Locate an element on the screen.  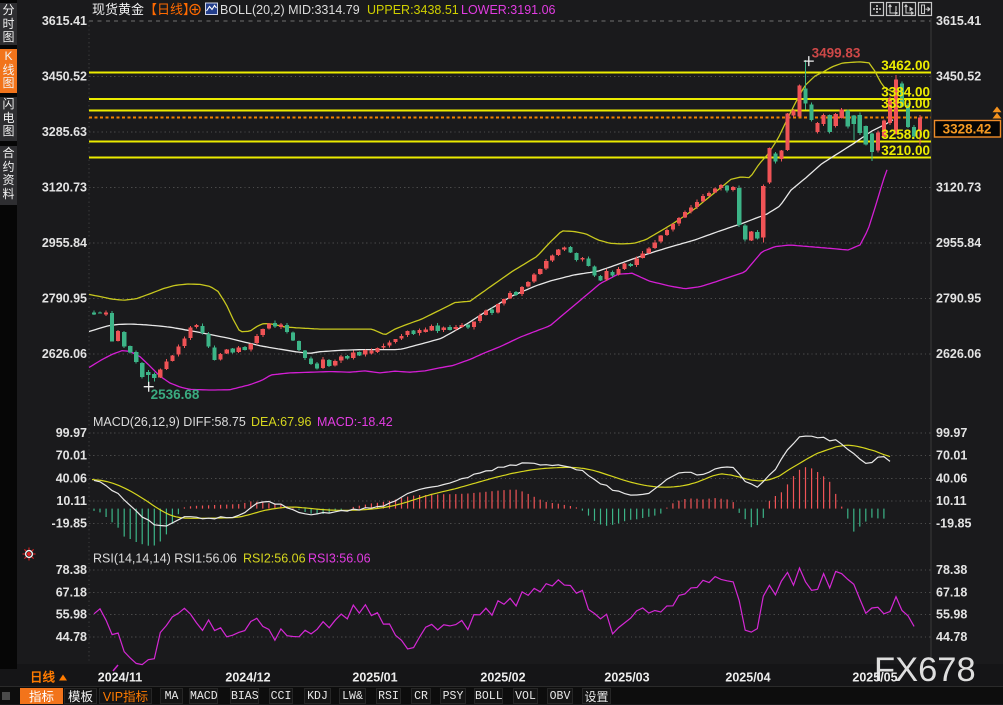
svg-text: 2024/11 is located at coordinates (120, 678).